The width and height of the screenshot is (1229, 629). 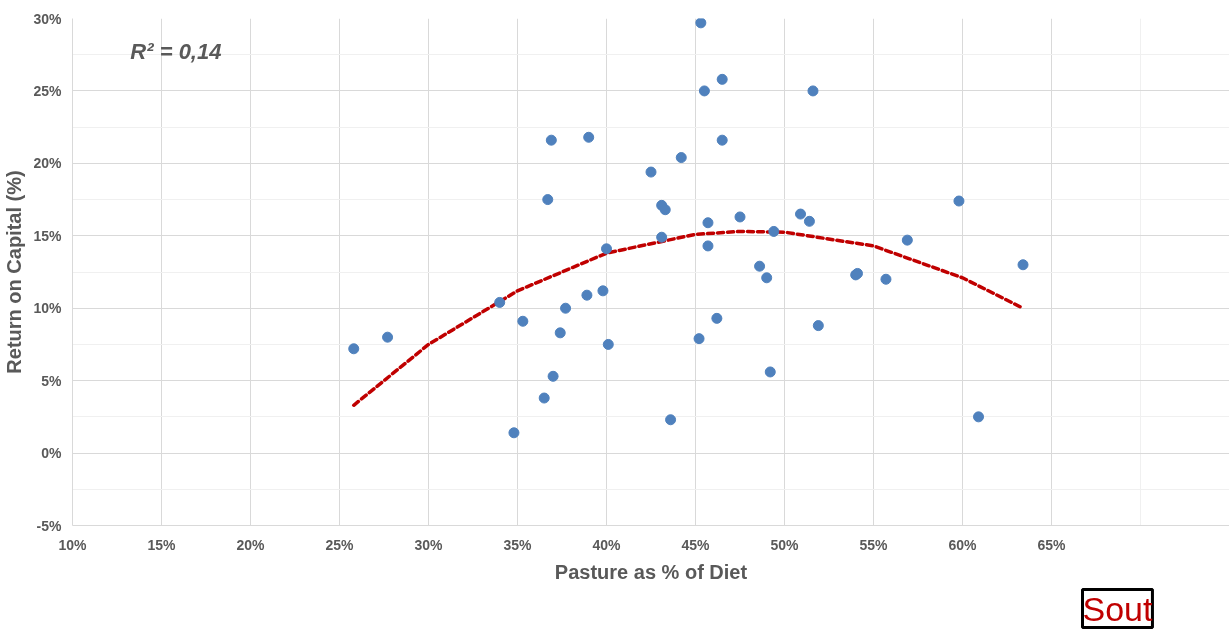 I want to click on x-tick-label: 35%, so click(x=518, y=544).